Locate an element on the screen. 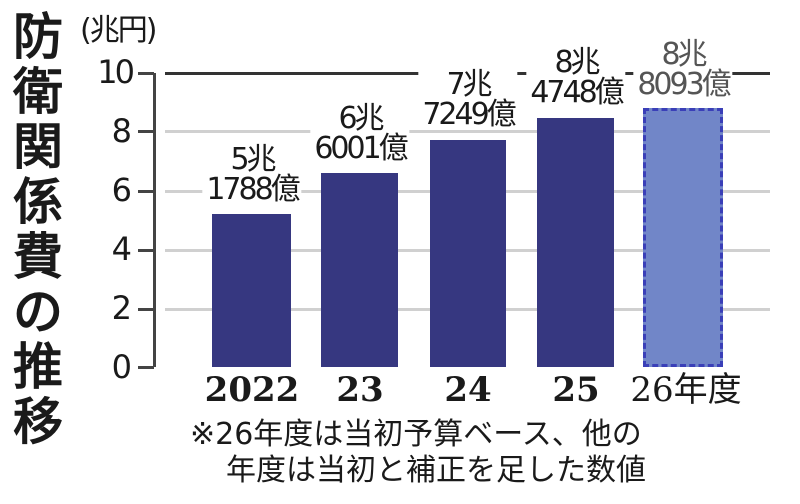 The image size is (800, 504). x-tick-label: 26年度 is located at coordinates (686, 390).